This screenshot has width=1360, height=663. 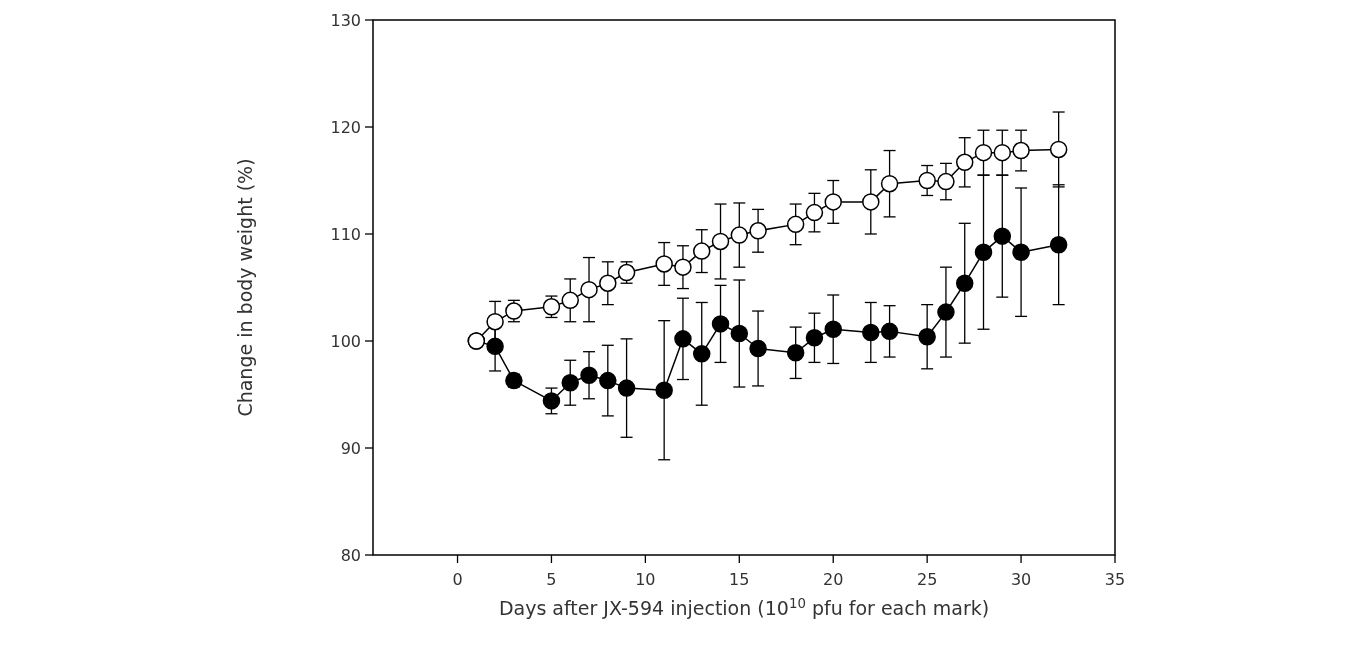 I want to click on x-tick-label: 0, so click(x=457, y=579).